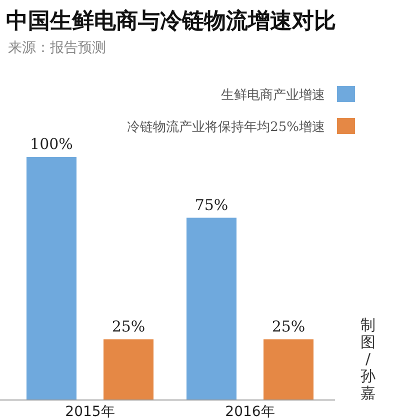 This screenshot has width=400, height=419. I want to click on chart-subtitle: 来源：报告预测, so click(57, 48).